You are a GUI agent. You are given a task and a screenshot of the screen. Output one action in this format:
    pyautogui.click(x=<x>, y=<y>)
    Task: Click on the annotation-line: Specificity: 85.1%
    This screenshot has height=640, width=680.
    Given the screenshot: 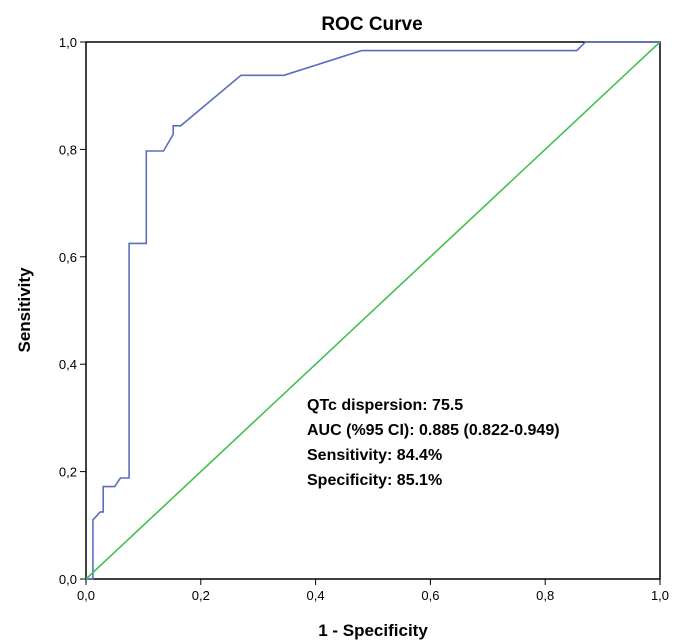 What is the action you would take?
    pyautogui.click(x=374, y=480)
    